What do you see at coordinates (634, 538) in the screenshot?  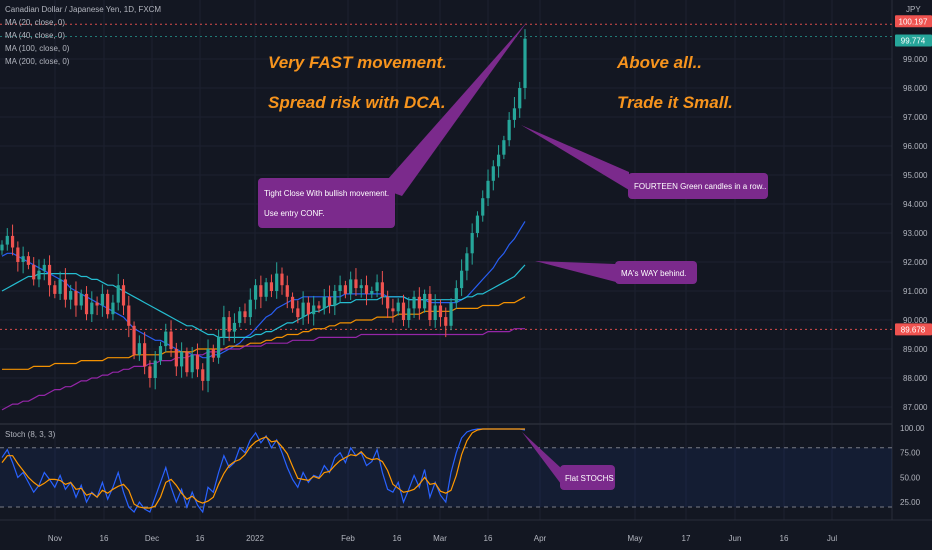 I see `time-tick: May` at bounding box center [634, 538].